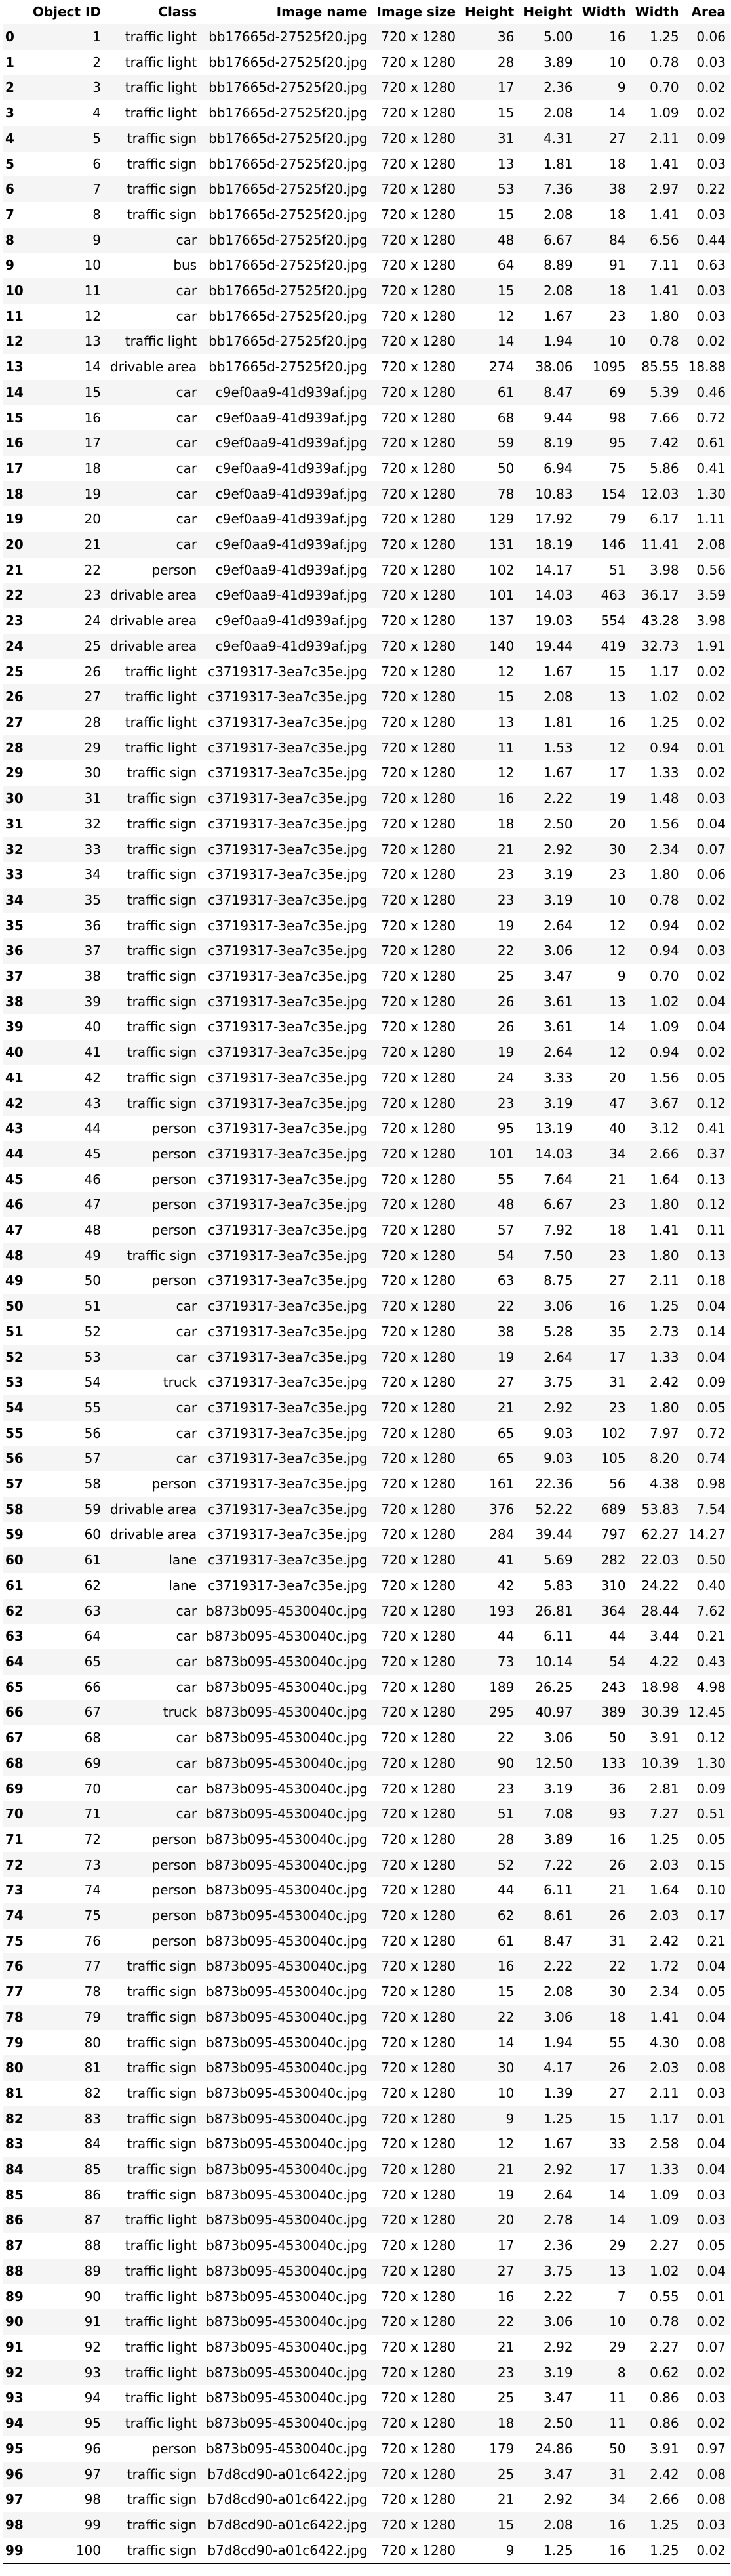  Describe the element at coordinates (664, 189) in the screenshot. I see `width-pct-cell: 2.97` at that location.